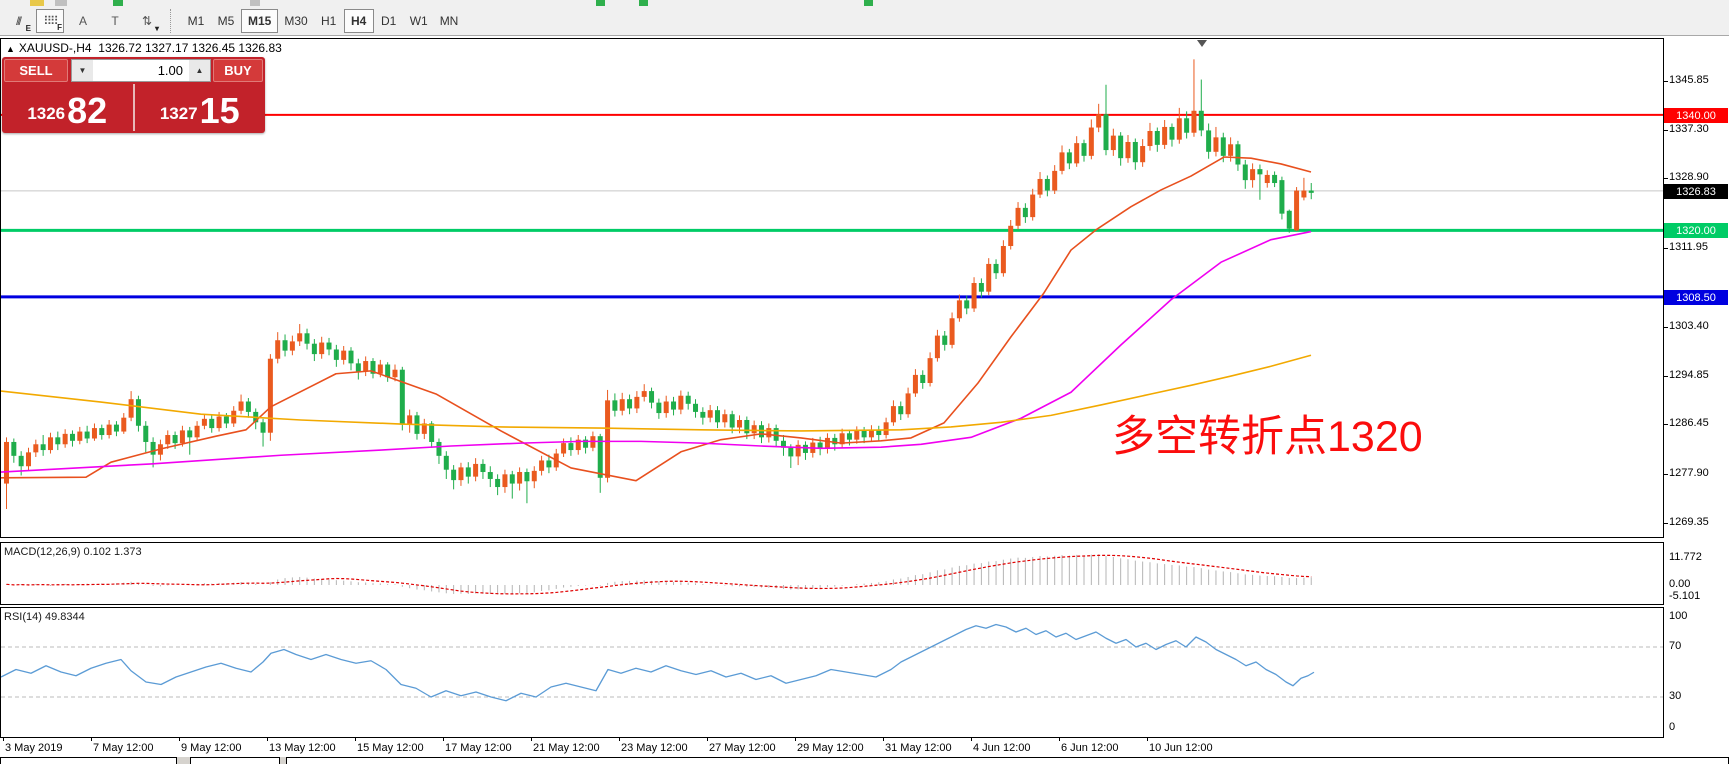 This screenshot has width=1729, height=764. What do you see at coordinates (1689, 522) in the screenshot?
I see `price-axis-label: 1269.35` at bounding box center [1689, 522].